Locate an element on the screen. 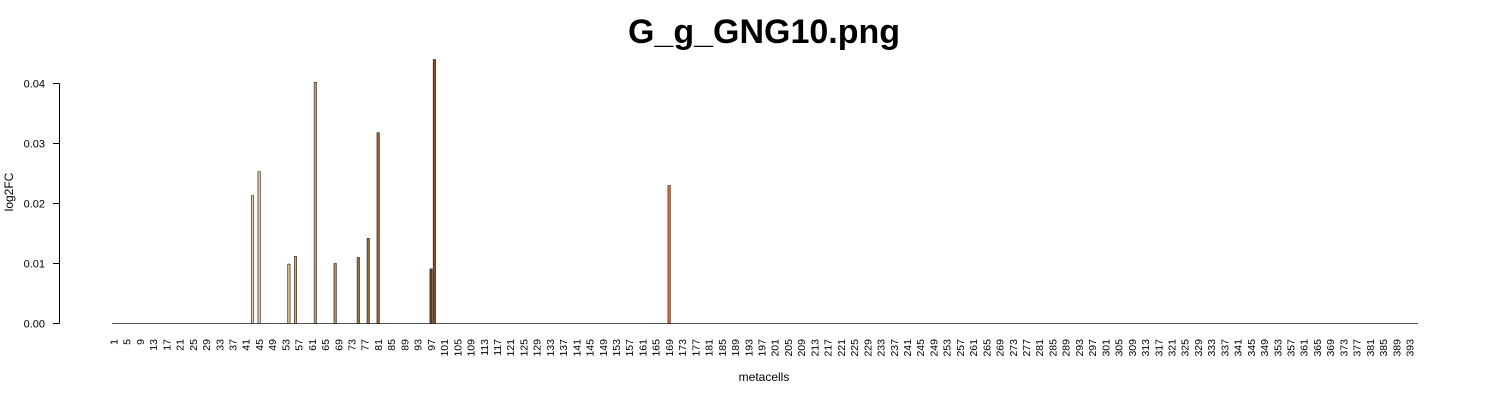  x-tick-label: 341 is located at coordinates (1239, 348).